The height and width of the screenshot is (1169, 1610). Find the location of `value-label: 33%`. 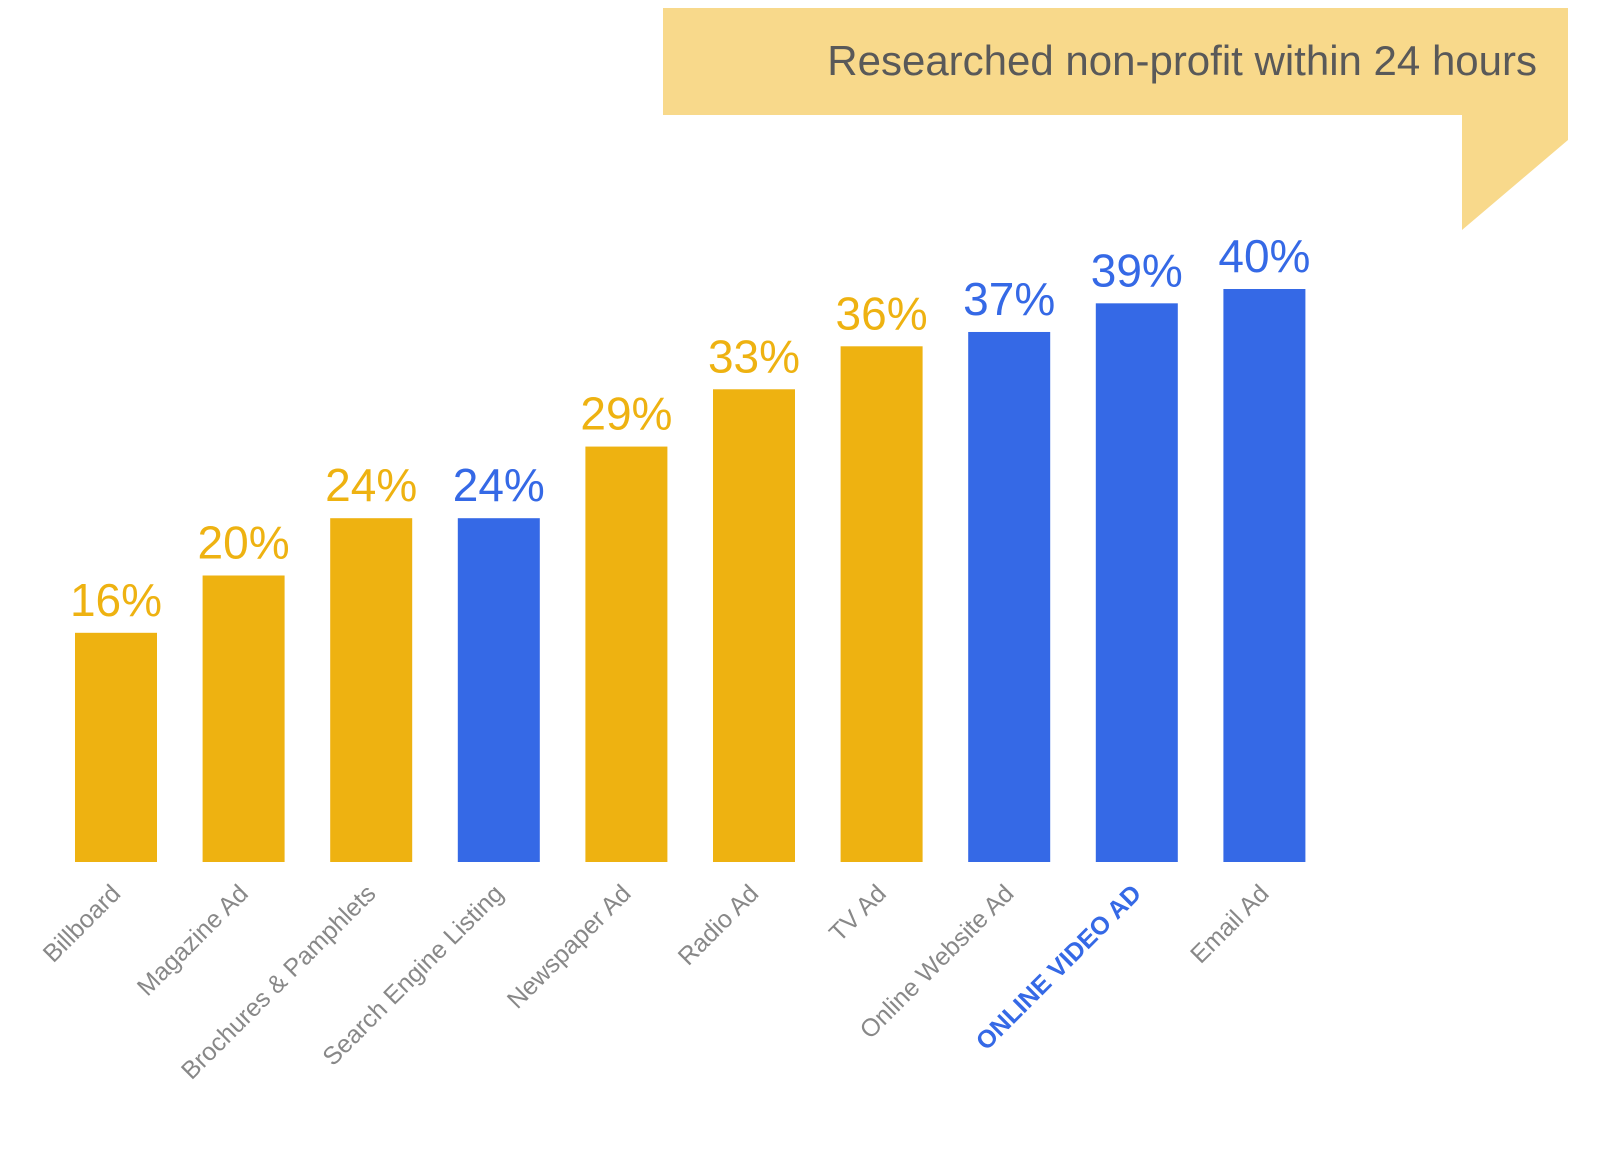

value-label: 33% is located at coordinates (754, 356).